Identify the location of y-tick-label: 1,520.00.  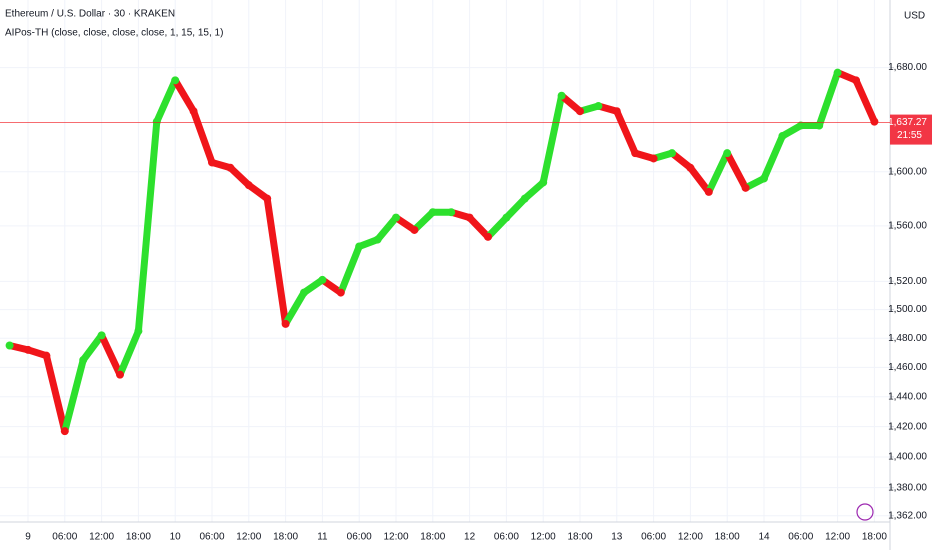
(907, 281).